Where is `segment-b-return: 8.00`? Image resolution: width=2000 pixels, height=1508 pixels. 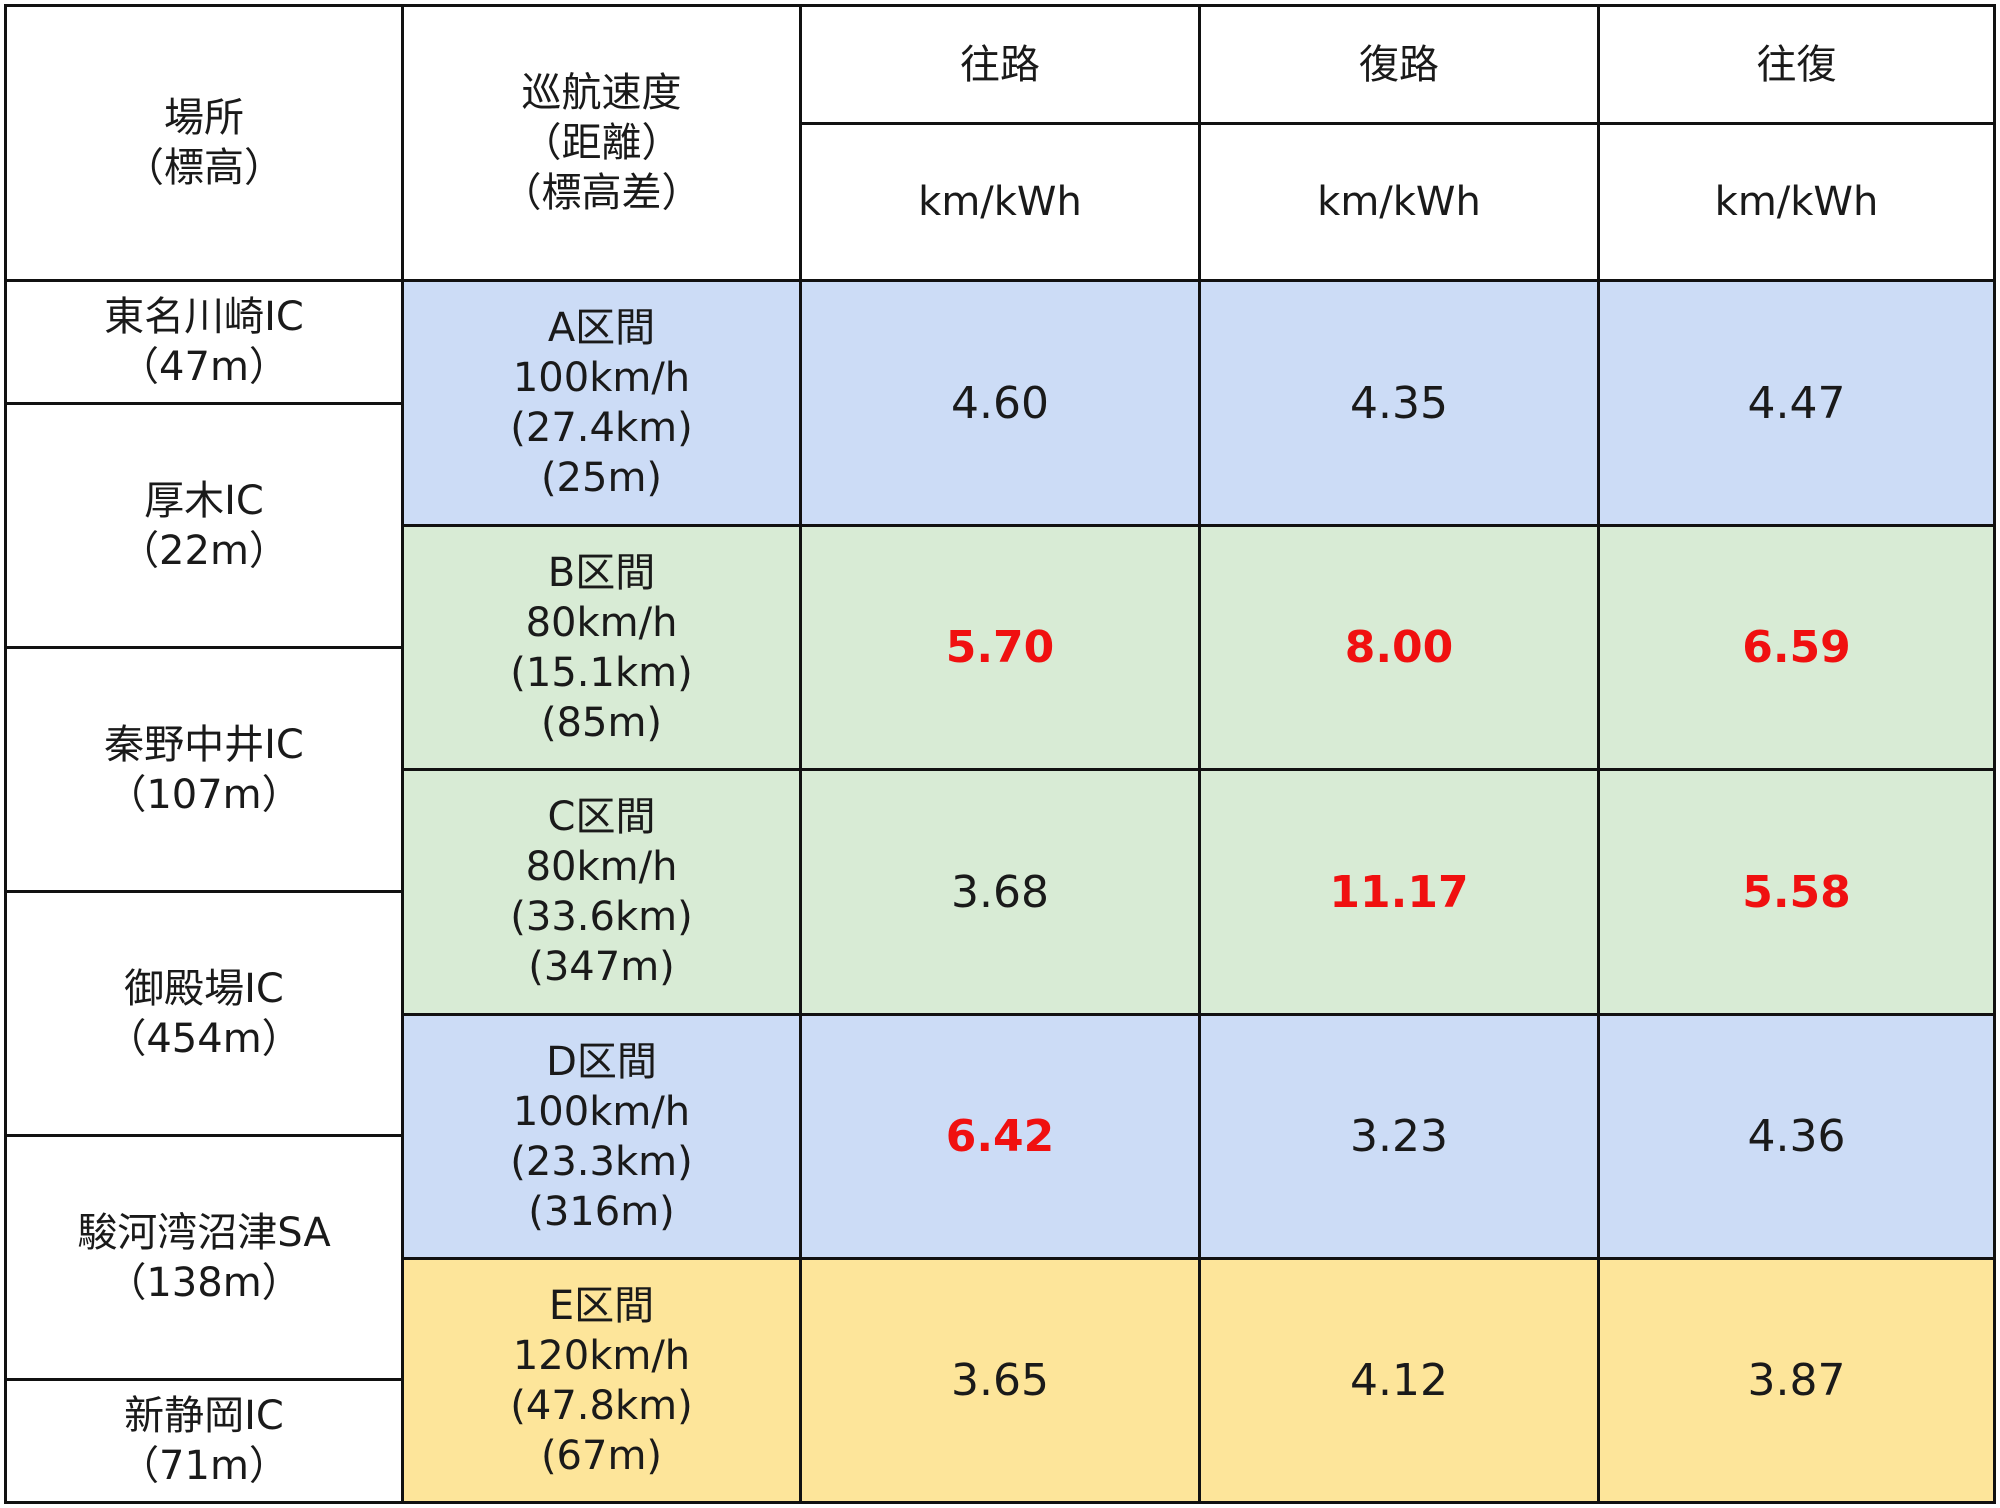
segment-b-return: 8.00 is located at coordinates (1399, 647).